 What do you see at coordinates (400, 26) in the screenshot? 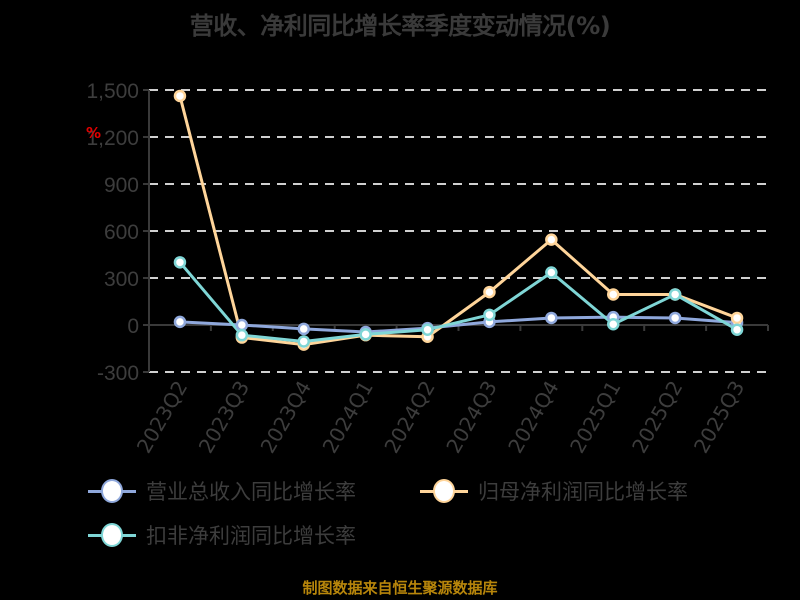
I see `chart-title: 营收、净利同比增长率季度变动情况(%)` at bounding box center [400, 26].